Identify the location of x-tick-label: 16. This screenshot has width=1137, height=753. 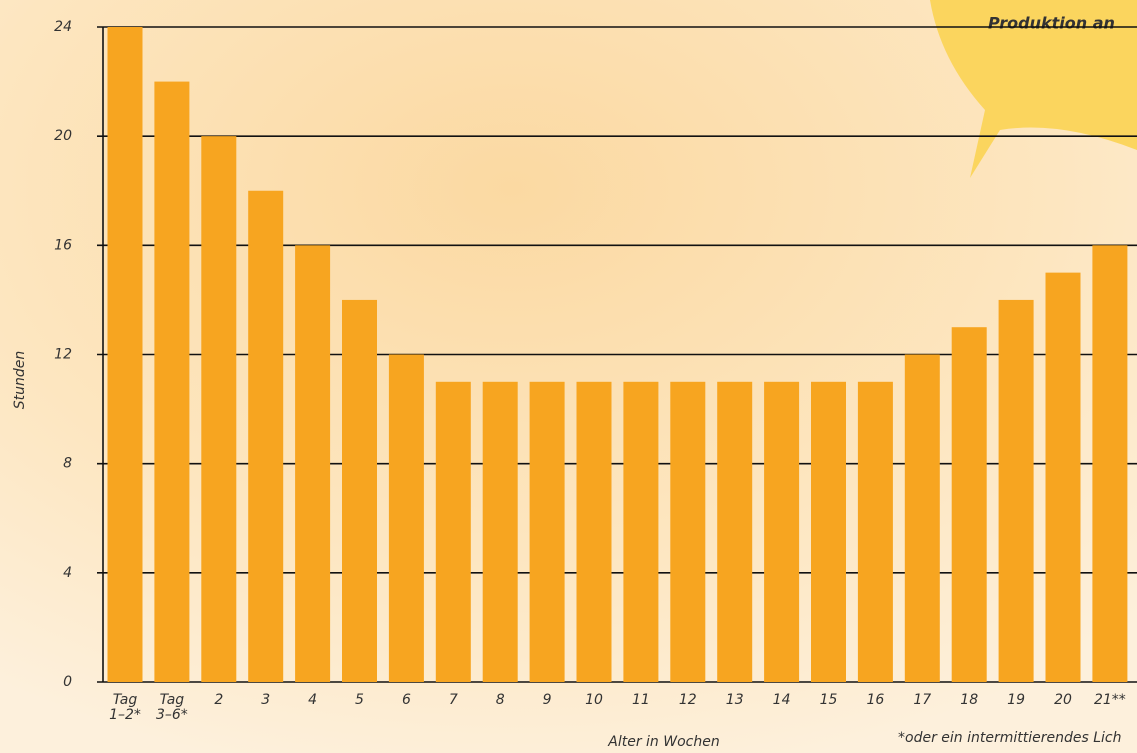
(875, 700).